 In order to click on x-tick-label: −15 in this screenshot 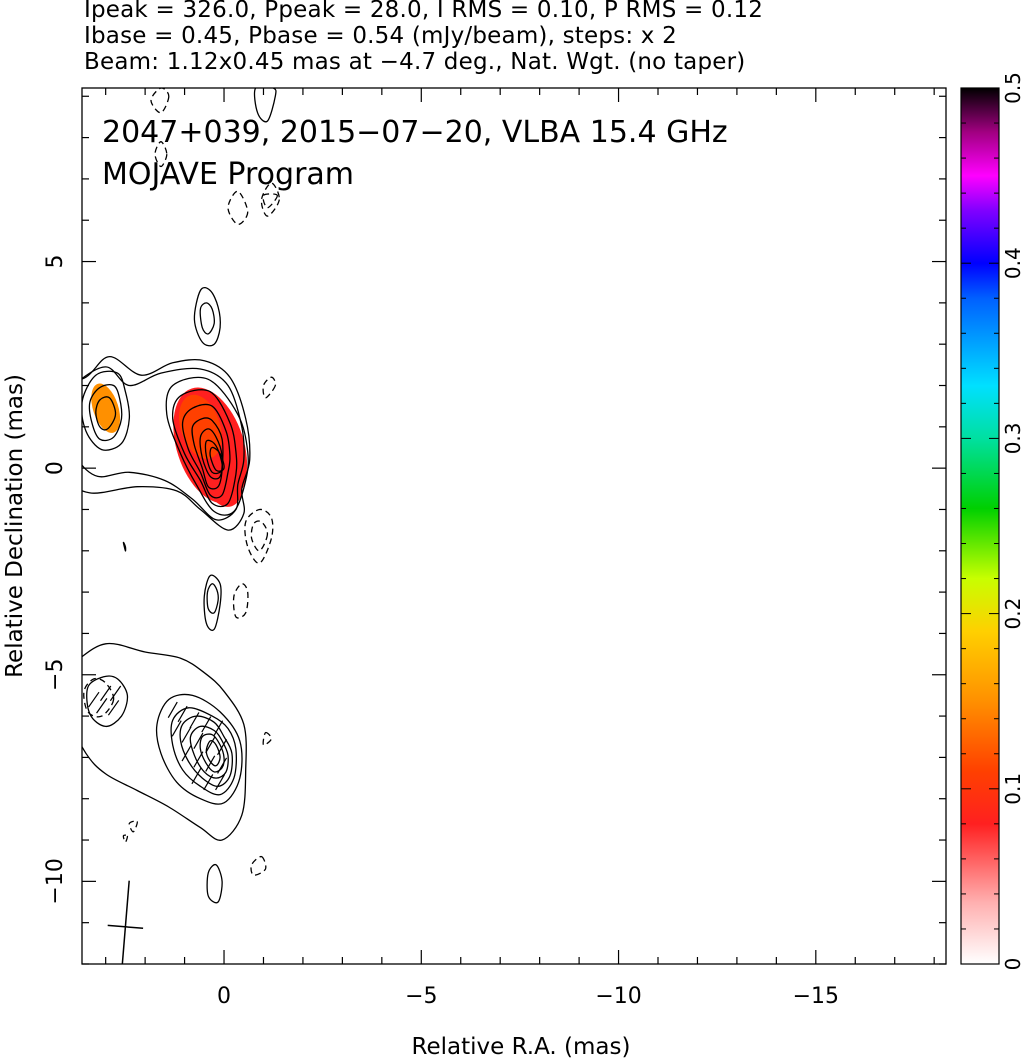, I will do `click(816, 996)`.